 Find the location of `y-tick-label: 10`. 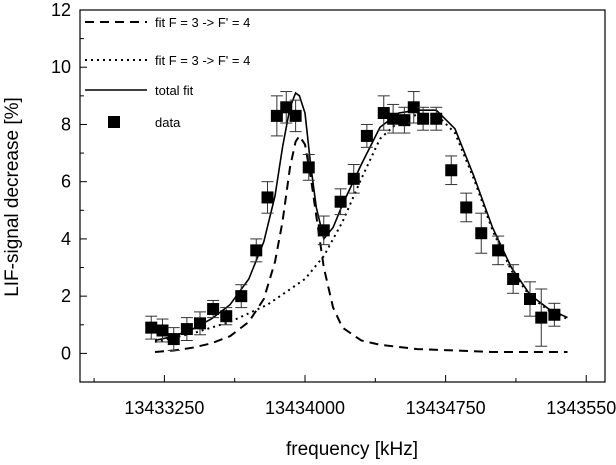

y-tick-label: 10 is located at coordinates (61, 67).